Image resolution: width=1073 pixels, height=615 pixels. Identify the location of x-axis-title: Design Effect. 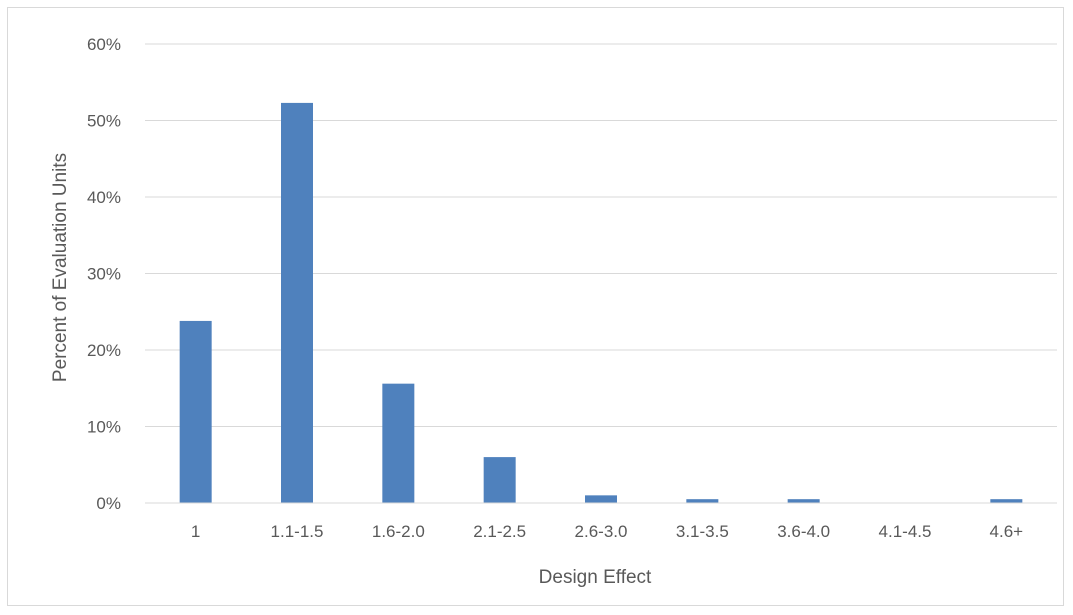
(595, 577).